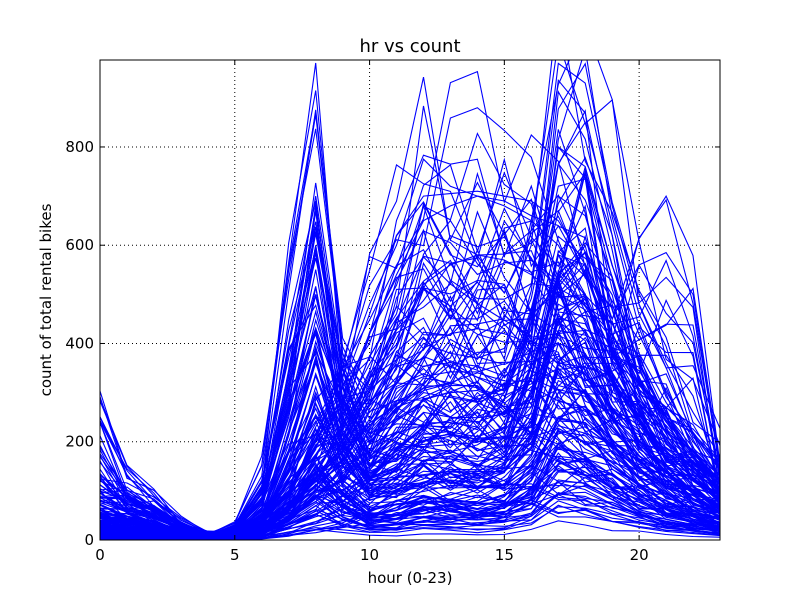  Describe the element at coordinates (79, 147) in the screenshot. I see `y-tick-label: 800` at that location.